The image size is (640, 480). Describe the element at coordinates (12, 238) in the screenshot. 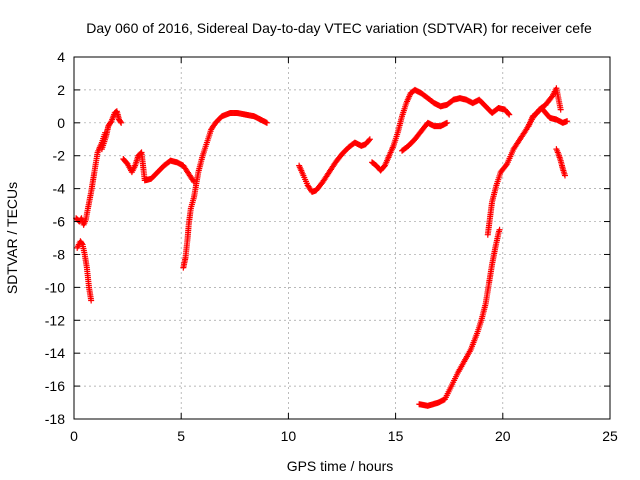

I see `y-axis-label: SDTVAR / TECUs` at that location.